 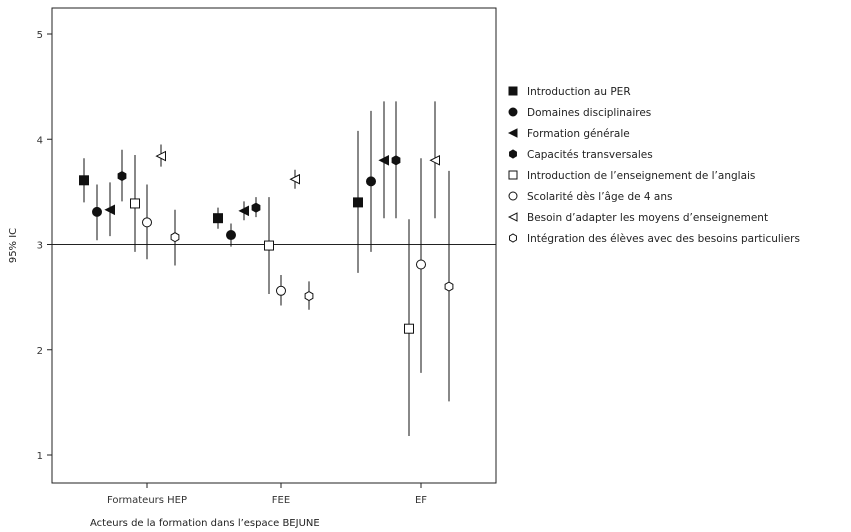 What do you see at coordinates (40, 35) in the screenshot?
I see `y-tick-label: 5` at bounding box center [40, 35].